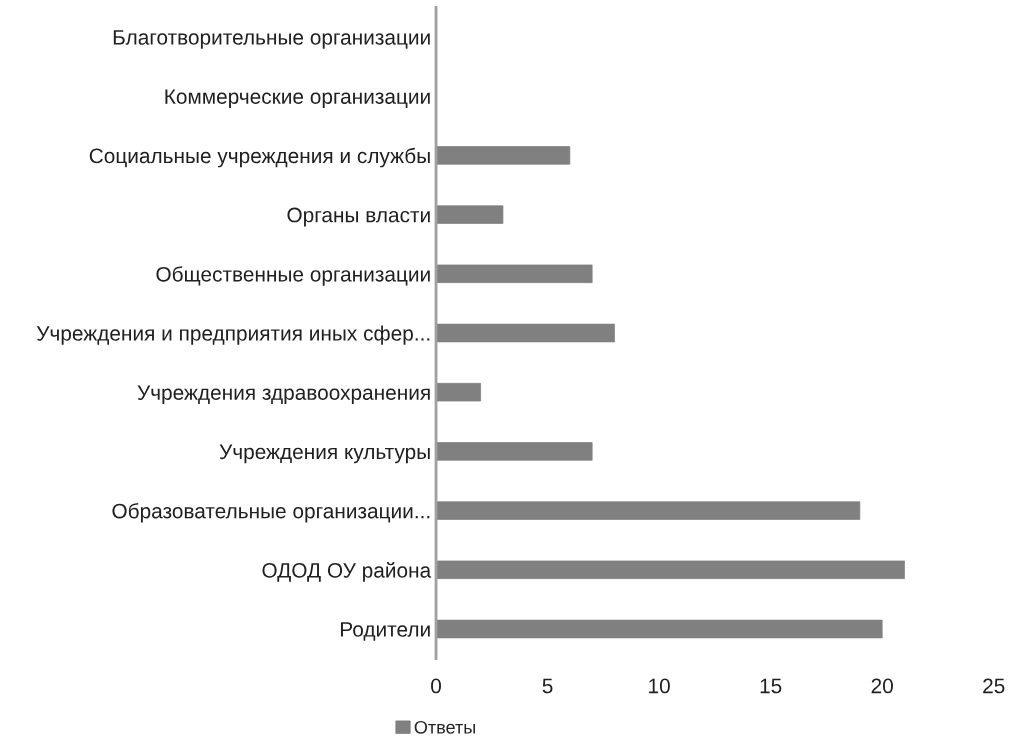 This screenshot has width=1014, height=740. I want to click on legend-label: Ответы, so click(444, 727).